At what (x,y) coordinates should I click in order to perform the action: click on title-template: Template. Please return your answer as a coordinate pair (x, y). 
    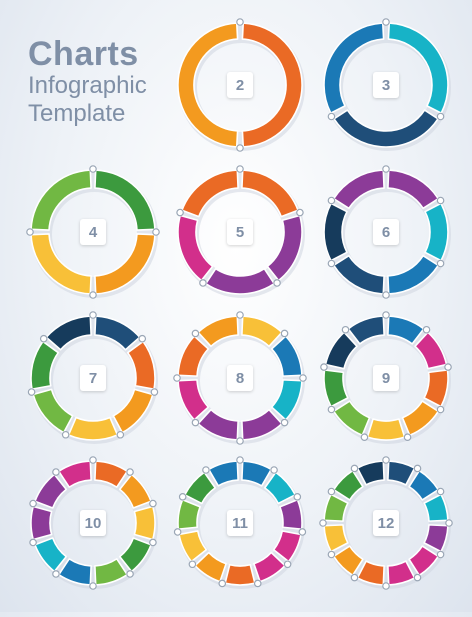
    Looking at the image, I should click on (77, 113).